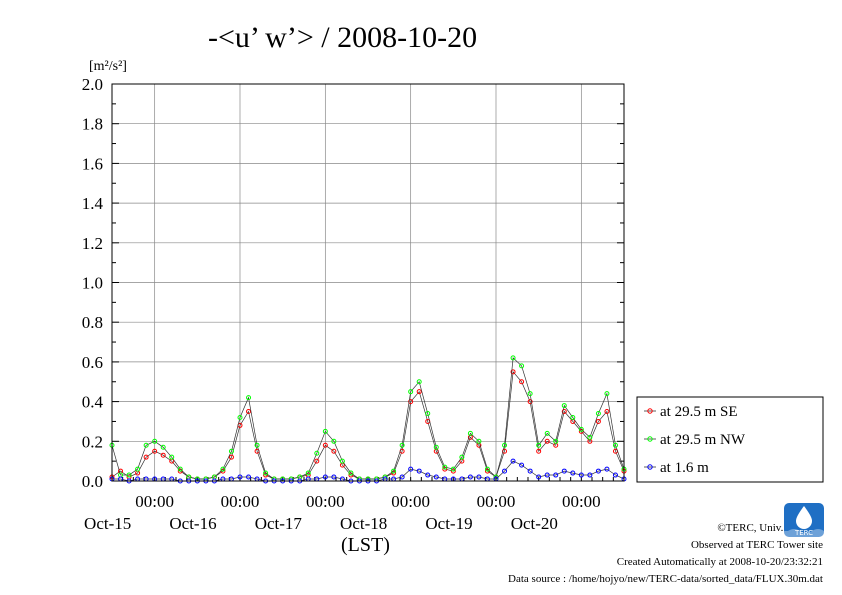  Describe the element at coordinates (803, 533) in the screenshot. I see `logo-text: TERC` at that location.